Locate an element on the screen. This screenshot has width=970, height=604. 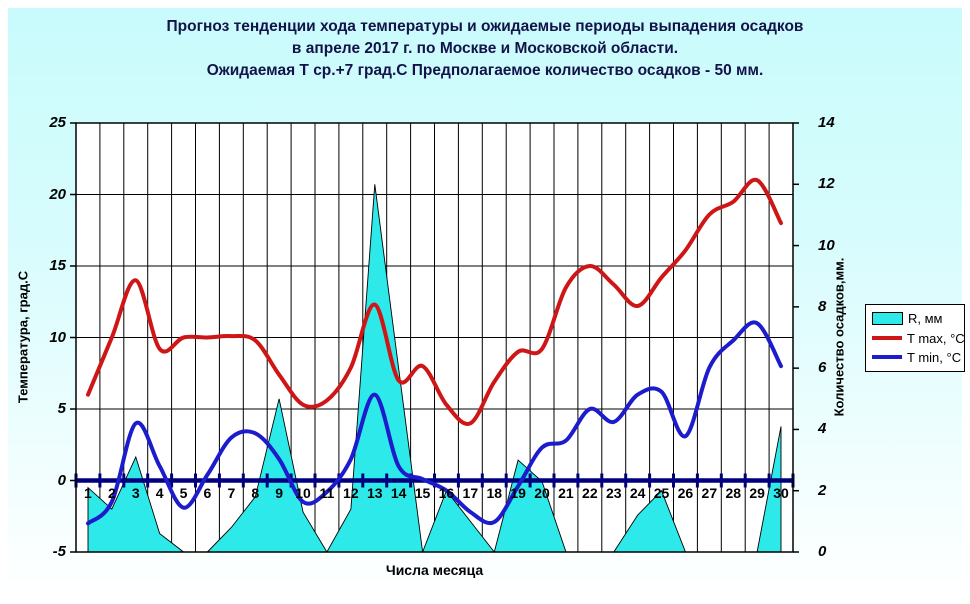
day-label: 8 is located at coordinates (255, 493).